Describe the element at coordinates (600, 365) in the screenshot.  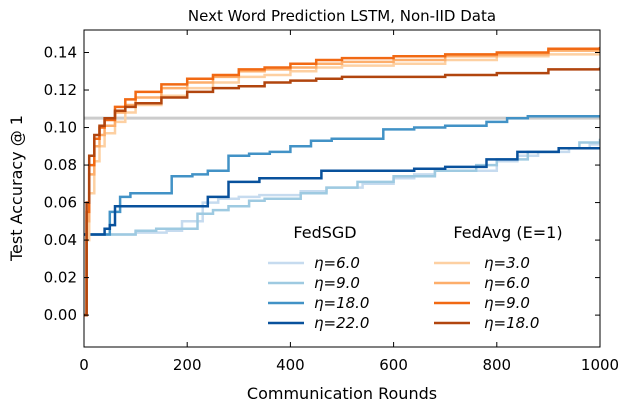
I see `x-tick-label: 1000` at that location.